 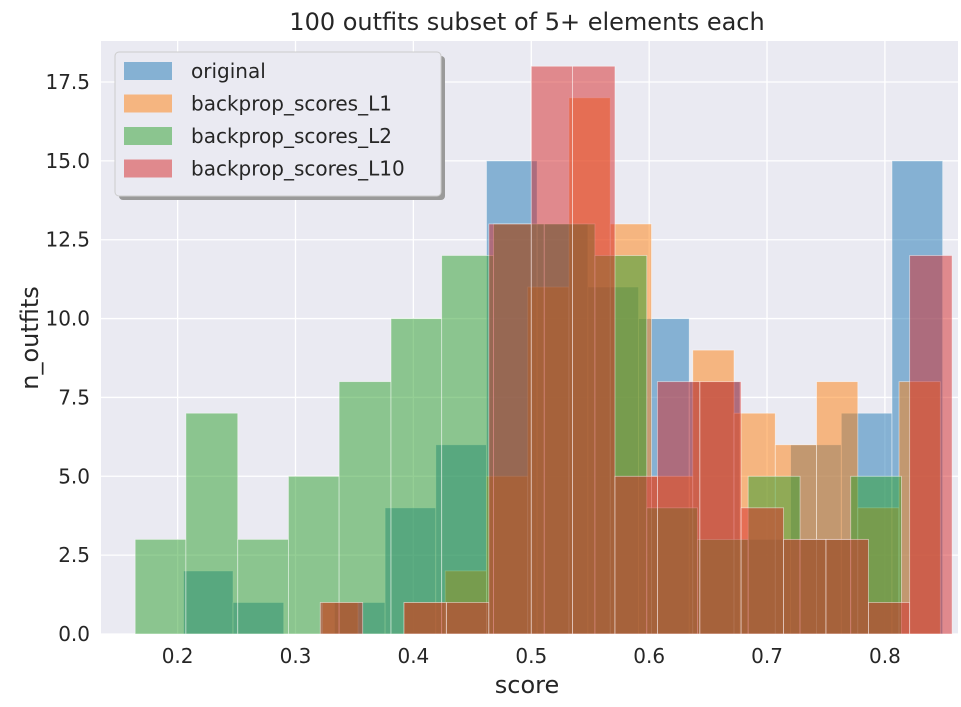 What do you see at coordinates (74, 634) in the screenshot?
I see `y-tick-label: 0.0` at bounding box center [74, 634].